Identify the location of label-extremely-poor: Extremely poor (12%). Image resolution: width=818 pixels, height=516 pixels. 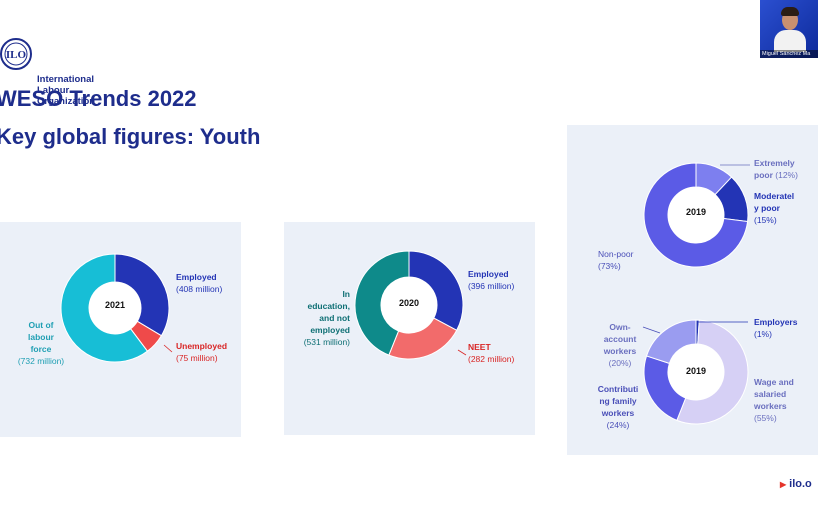
(776, 169).